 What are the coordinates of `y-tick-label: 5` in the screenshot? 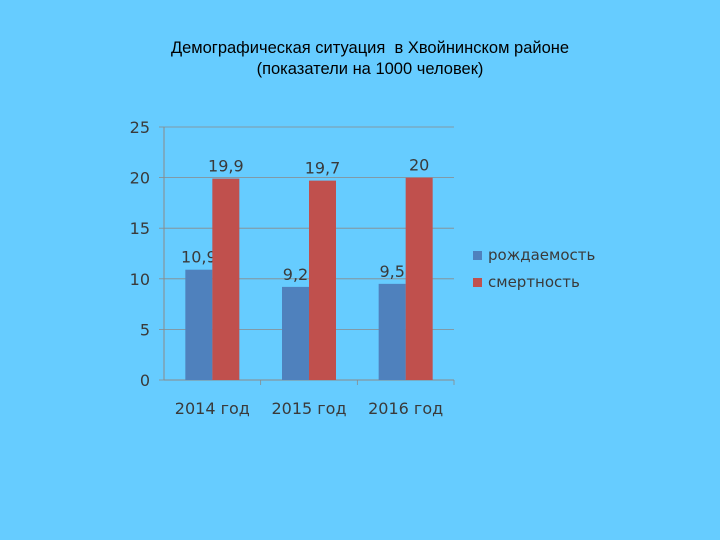 It's located at (145, 329).